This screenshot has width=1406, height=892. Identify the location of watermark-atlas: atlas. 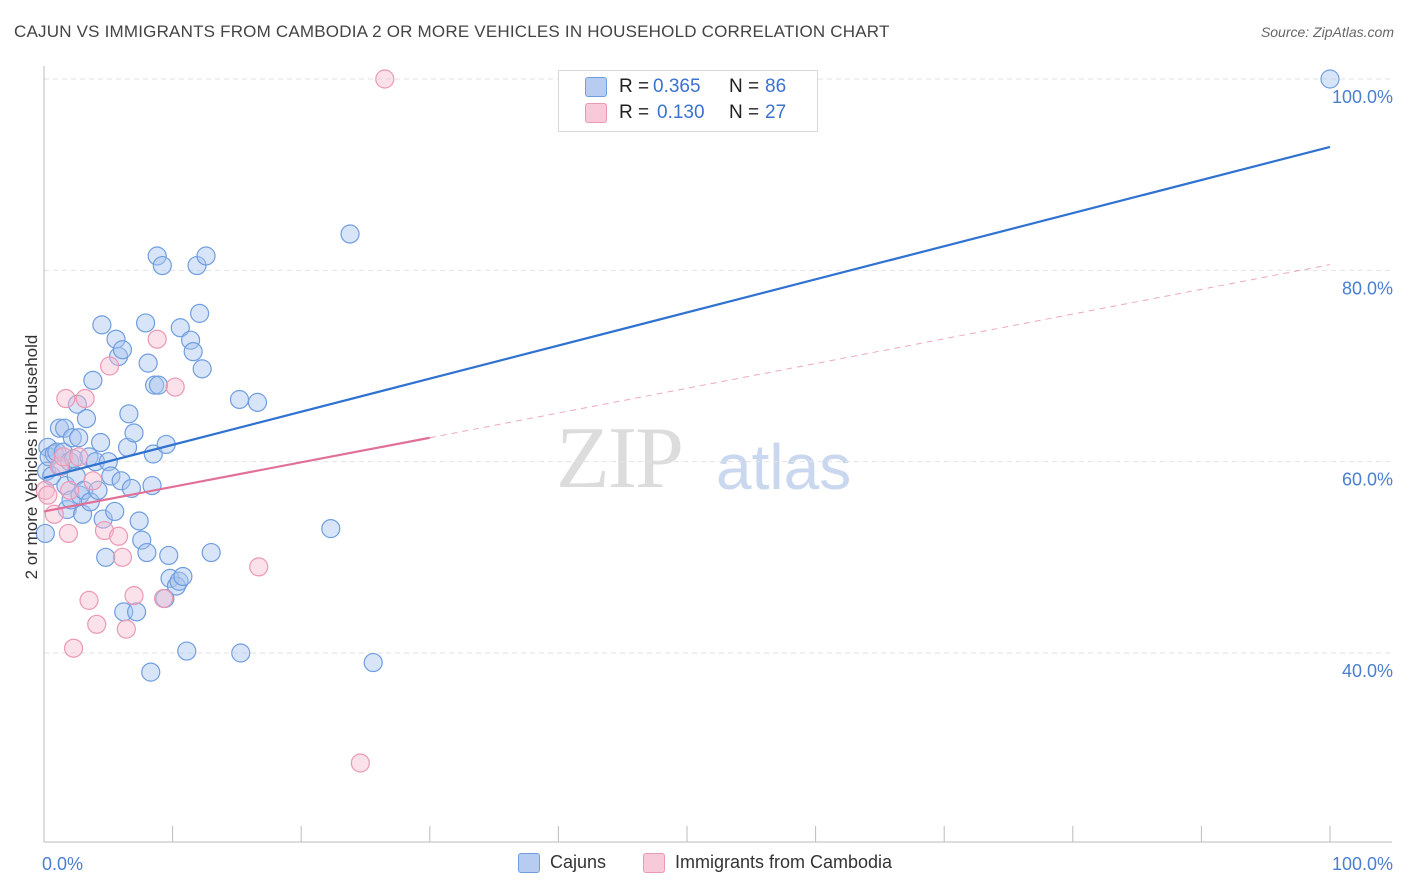
(784, 467).